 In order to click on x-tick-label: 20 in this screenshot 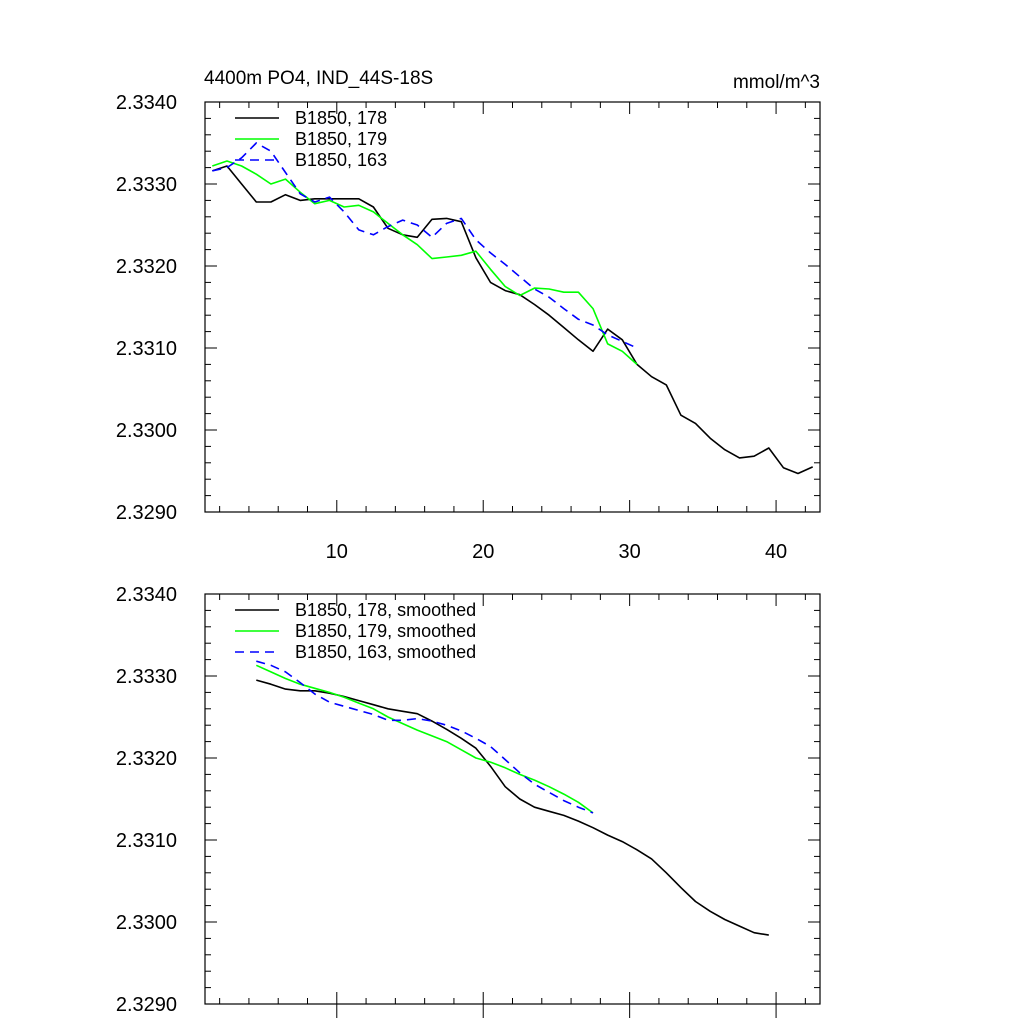, I will do `click(483, 552)`.